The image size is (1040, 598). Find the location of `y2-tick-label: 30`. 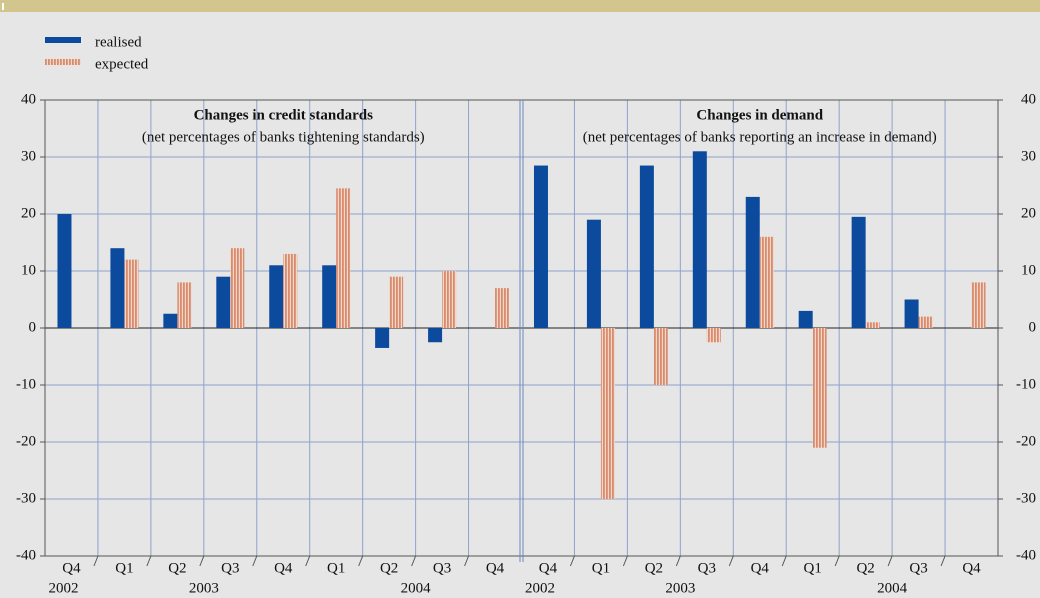

y2-tick-label: 30 is located at coordinates (1028, 156).